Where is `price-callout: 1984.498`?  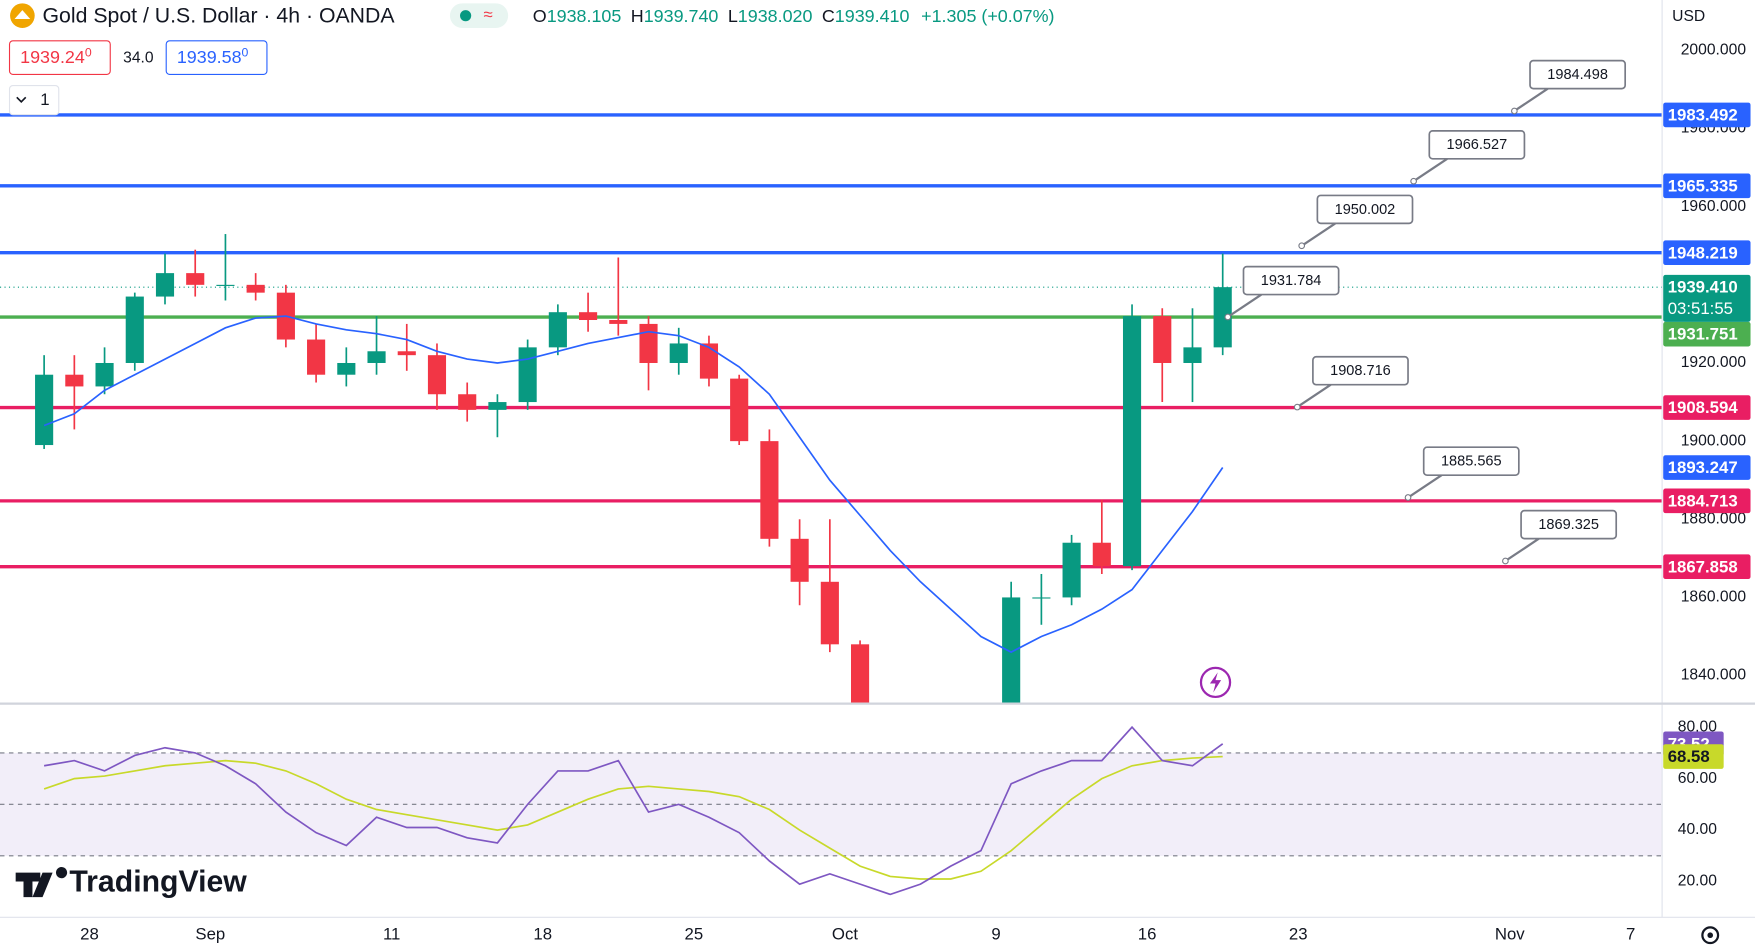 price-callout: 1984.498 is located at coordinates (1569, 87).